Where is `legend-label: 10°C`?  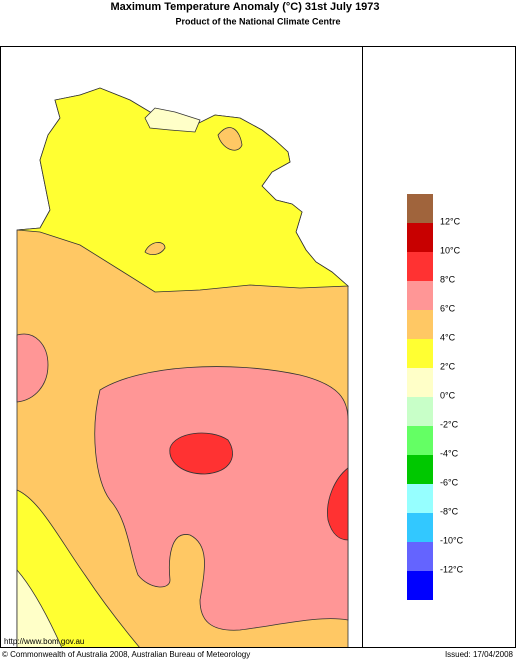
legend-label: 10°C is located at coordinates (450, 250).